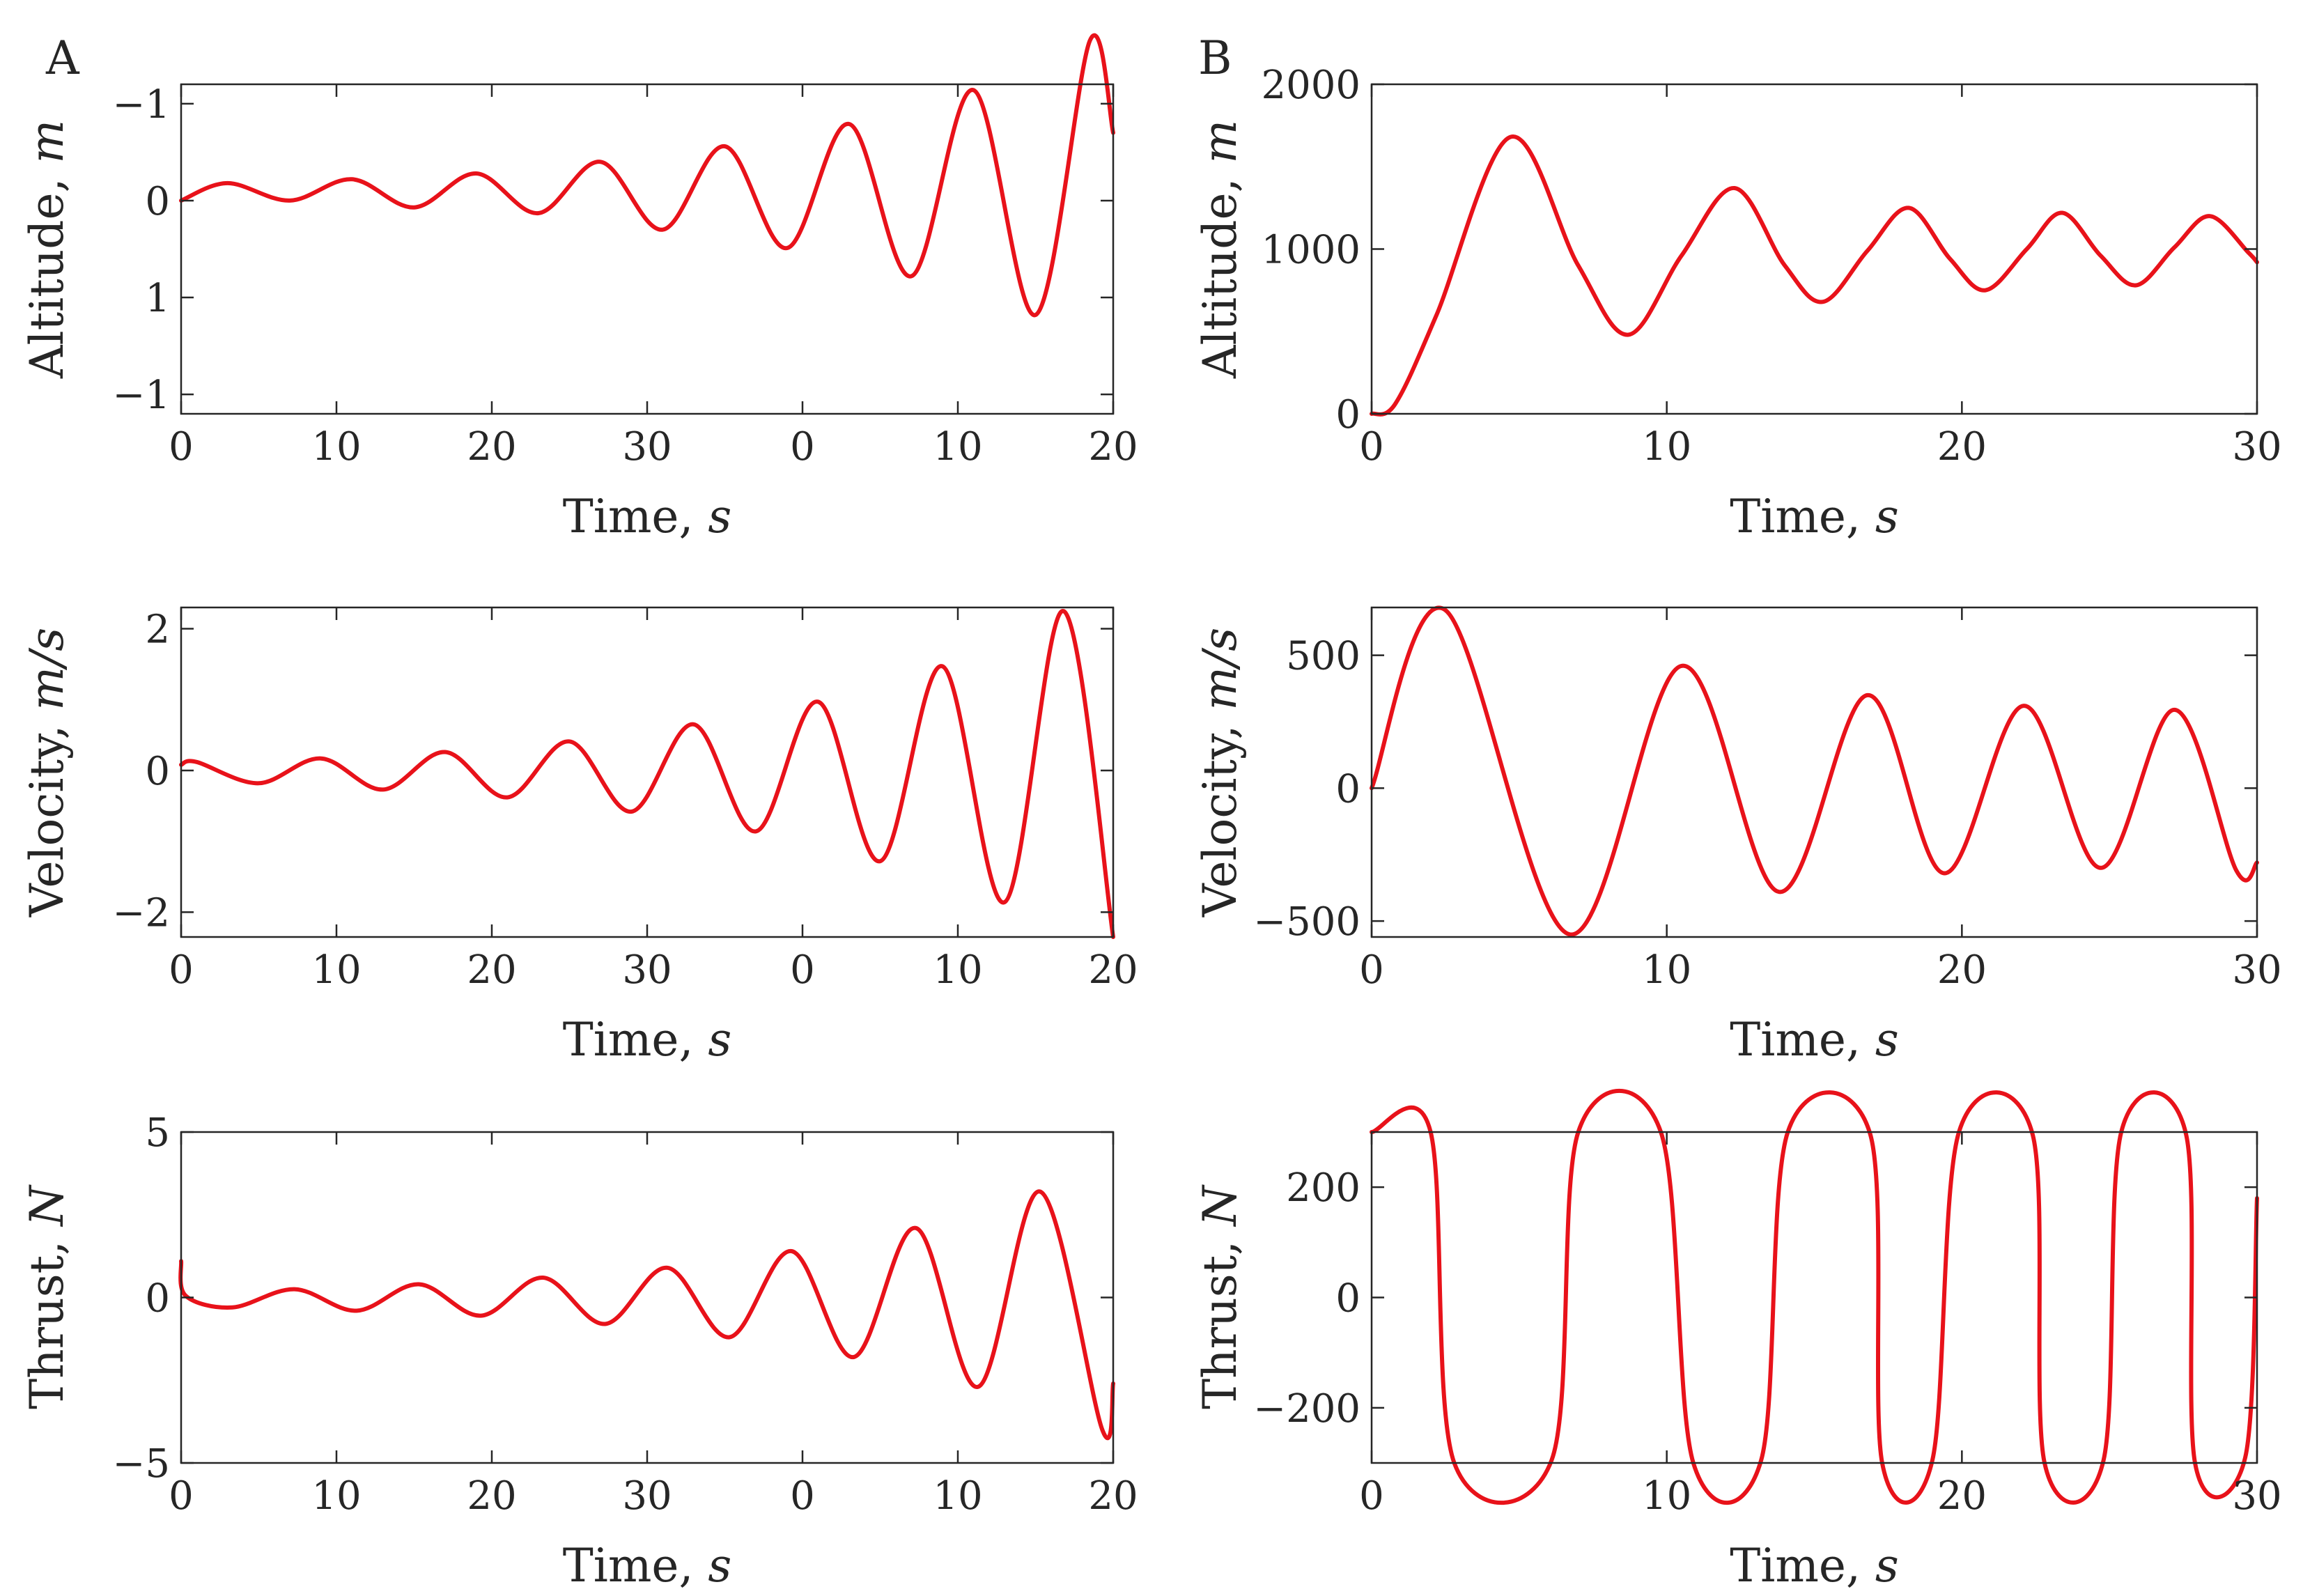 The width and height of the screenshot is (2303, 1596). I want to click on y-tick-label: 1000, so click(1310, 251).